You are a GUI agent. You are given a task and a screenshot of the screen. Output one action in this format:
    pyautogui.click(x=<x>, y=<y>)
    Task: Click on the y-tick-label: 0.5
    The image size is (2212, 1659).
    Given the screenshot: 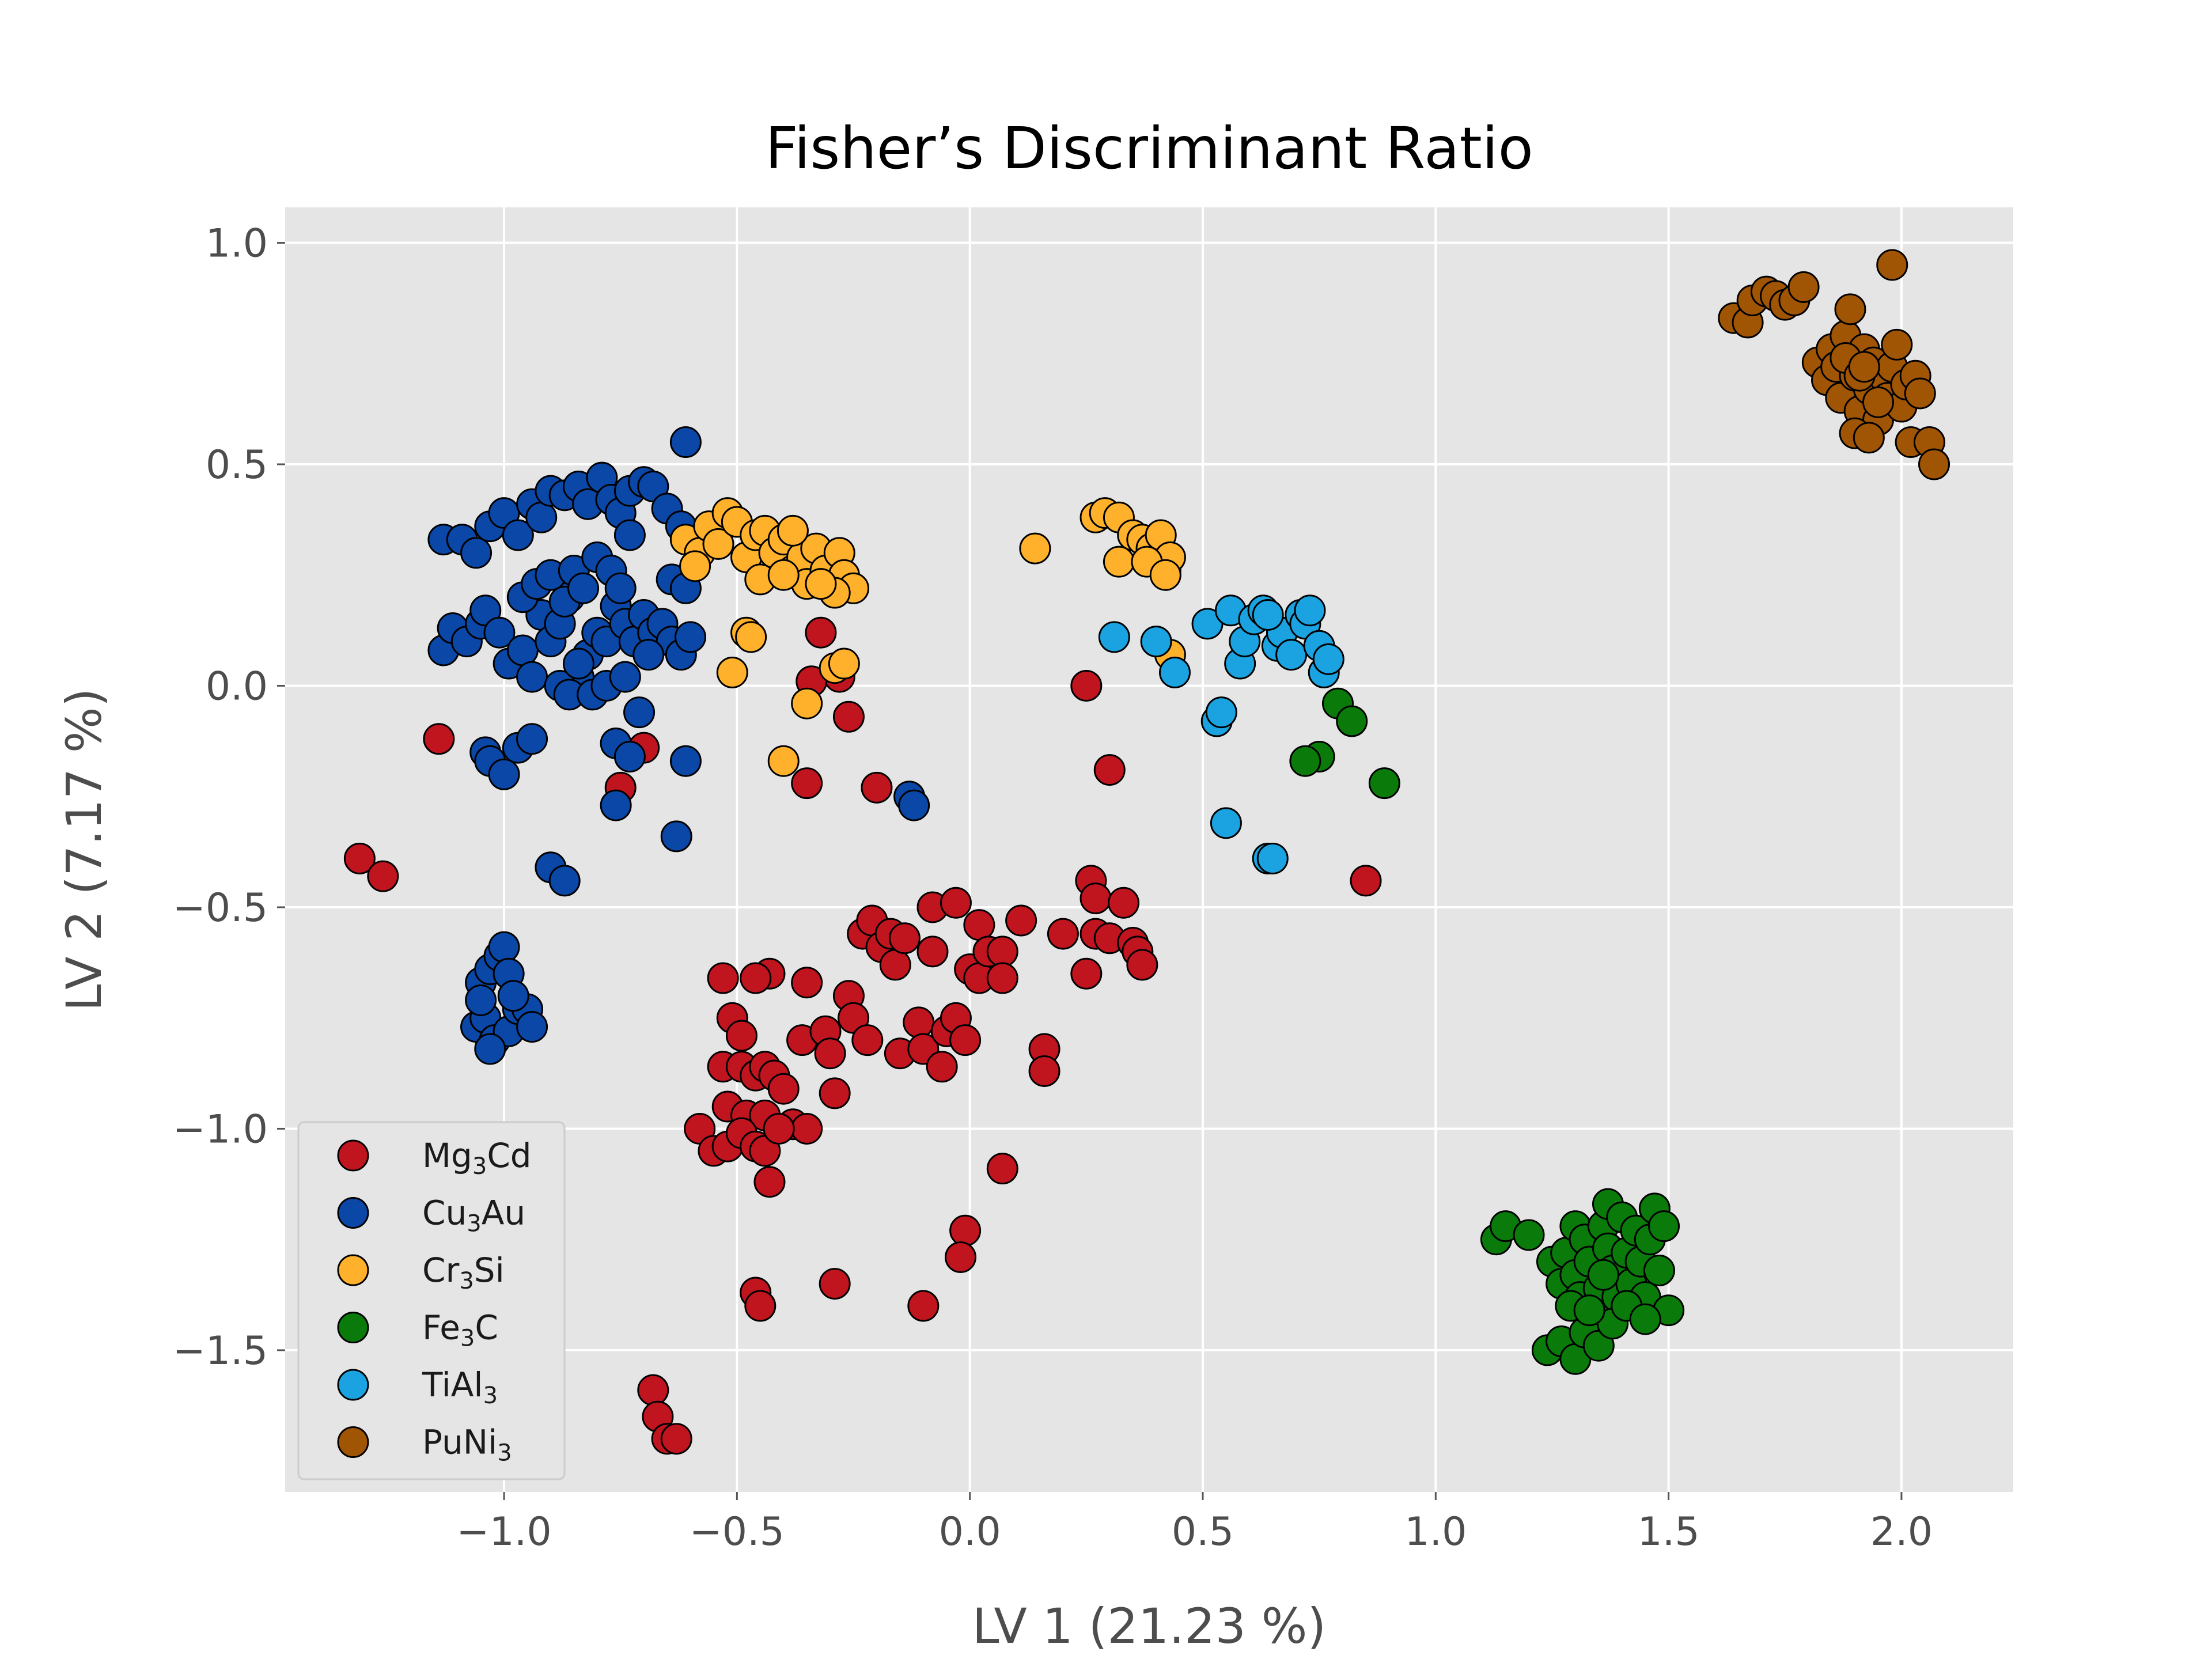 What is the action you would take?
    pyautogui.click(x=237, y=465)
    